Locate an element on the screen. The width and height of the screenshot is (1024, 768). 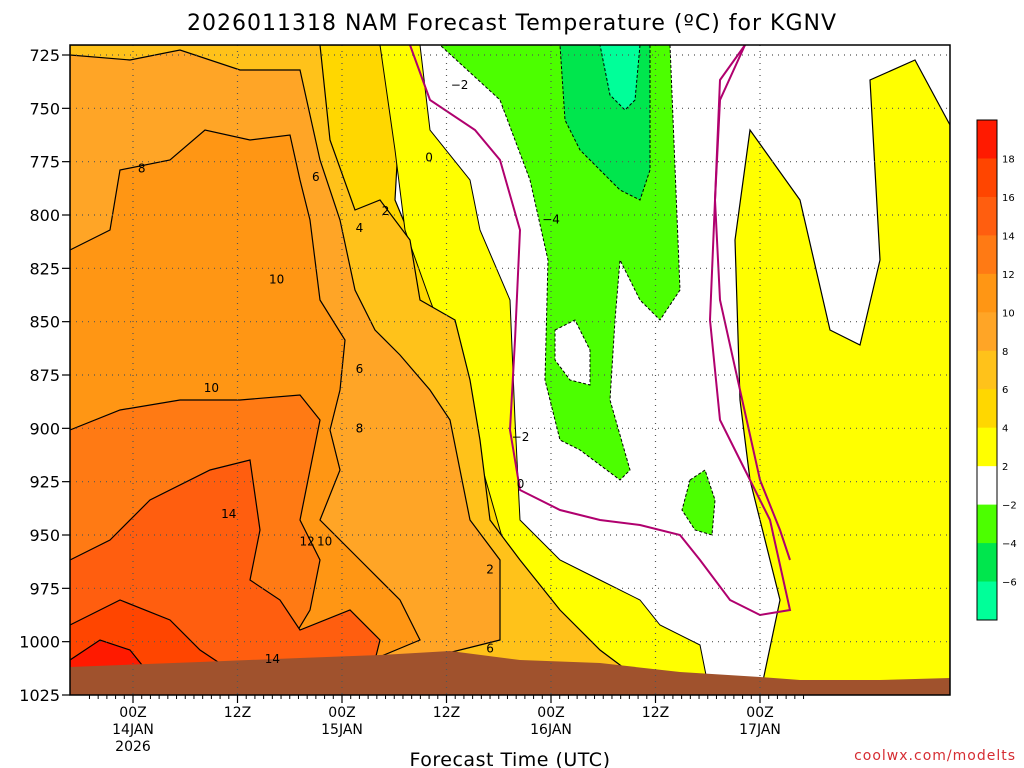
colorbar-label: −2 is located at coordinates (1009, 506).